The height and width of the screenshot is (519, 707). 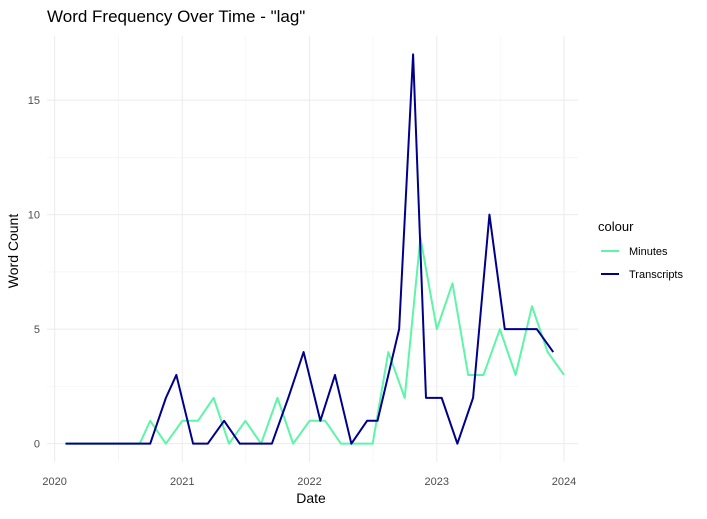 What do you see at coordinates (34, 216) in the screenshot?
I see `y-tick-label: 10` at bounding box center [34, 216].